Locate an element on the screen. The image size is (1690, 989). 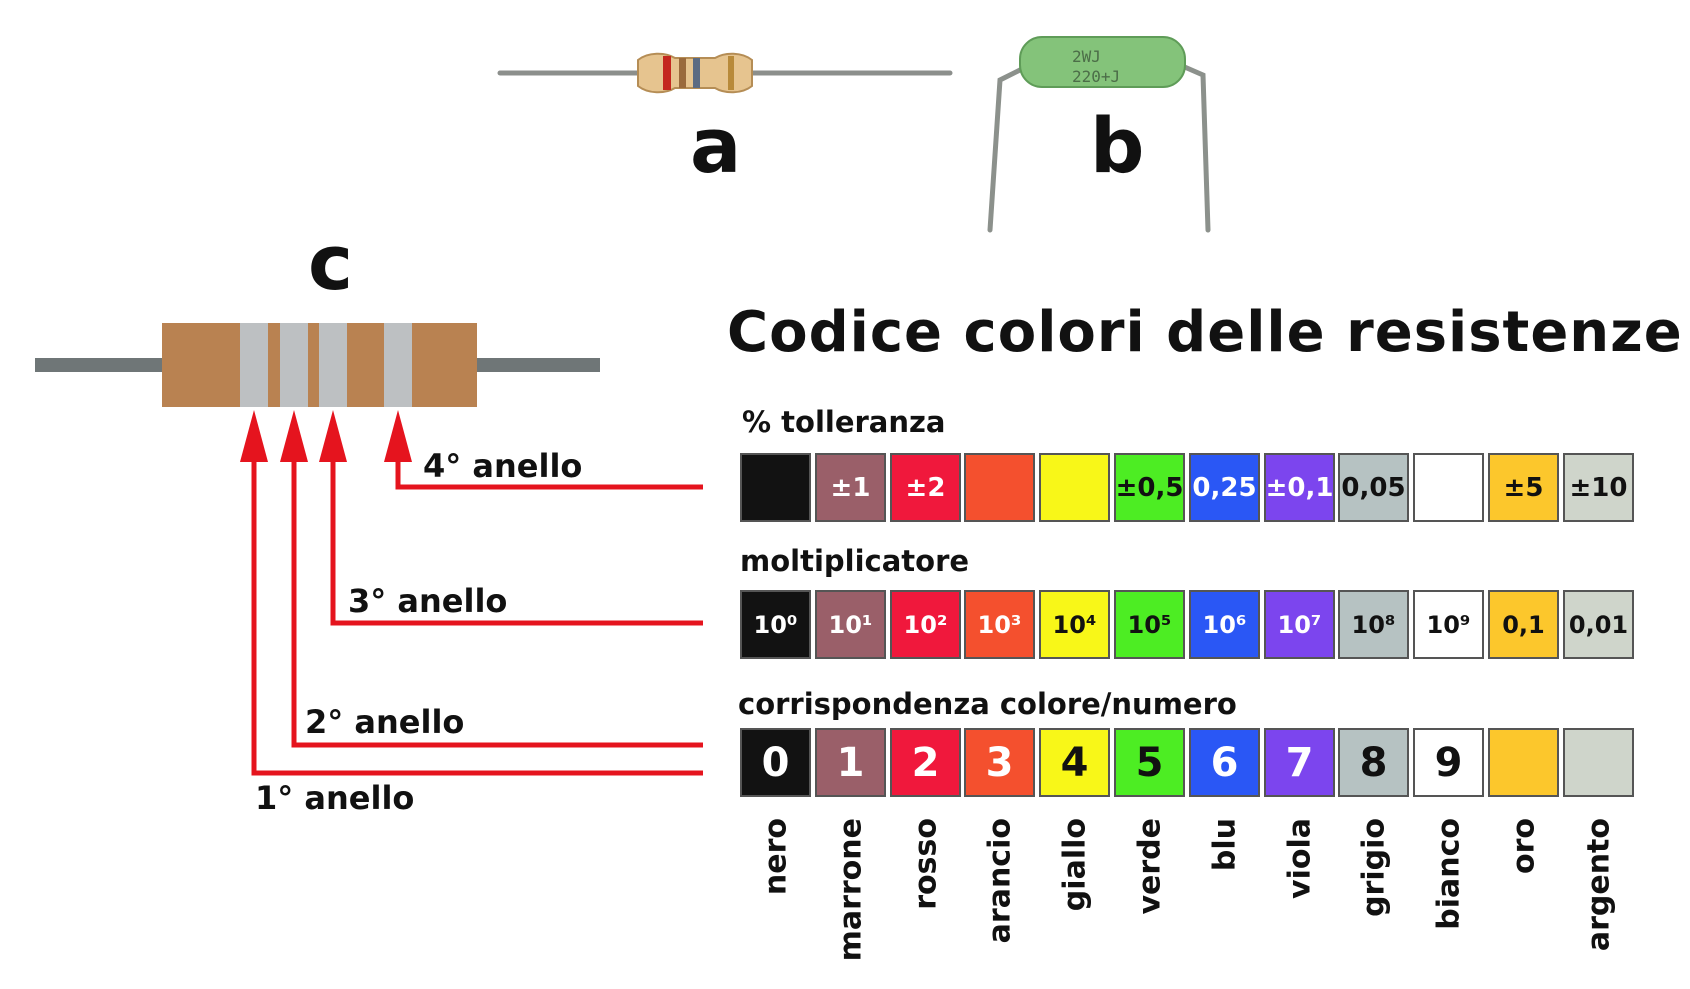
tolerance-cell-giallo is located at coordinates (1074, 487).